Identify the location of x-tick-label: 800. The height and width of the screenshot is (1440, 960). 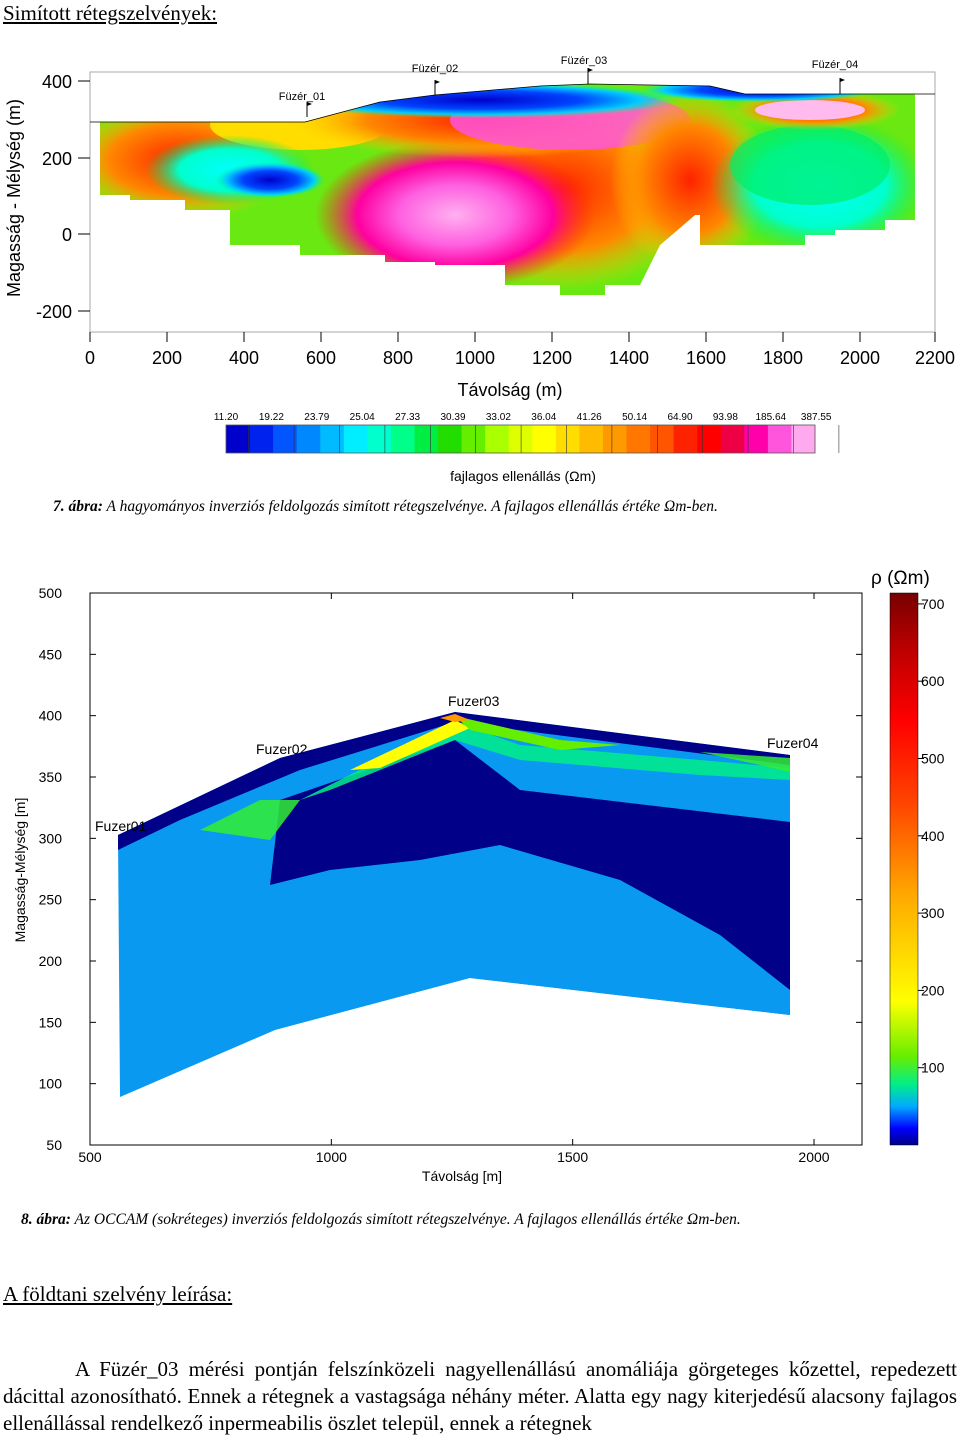
(398, 358).